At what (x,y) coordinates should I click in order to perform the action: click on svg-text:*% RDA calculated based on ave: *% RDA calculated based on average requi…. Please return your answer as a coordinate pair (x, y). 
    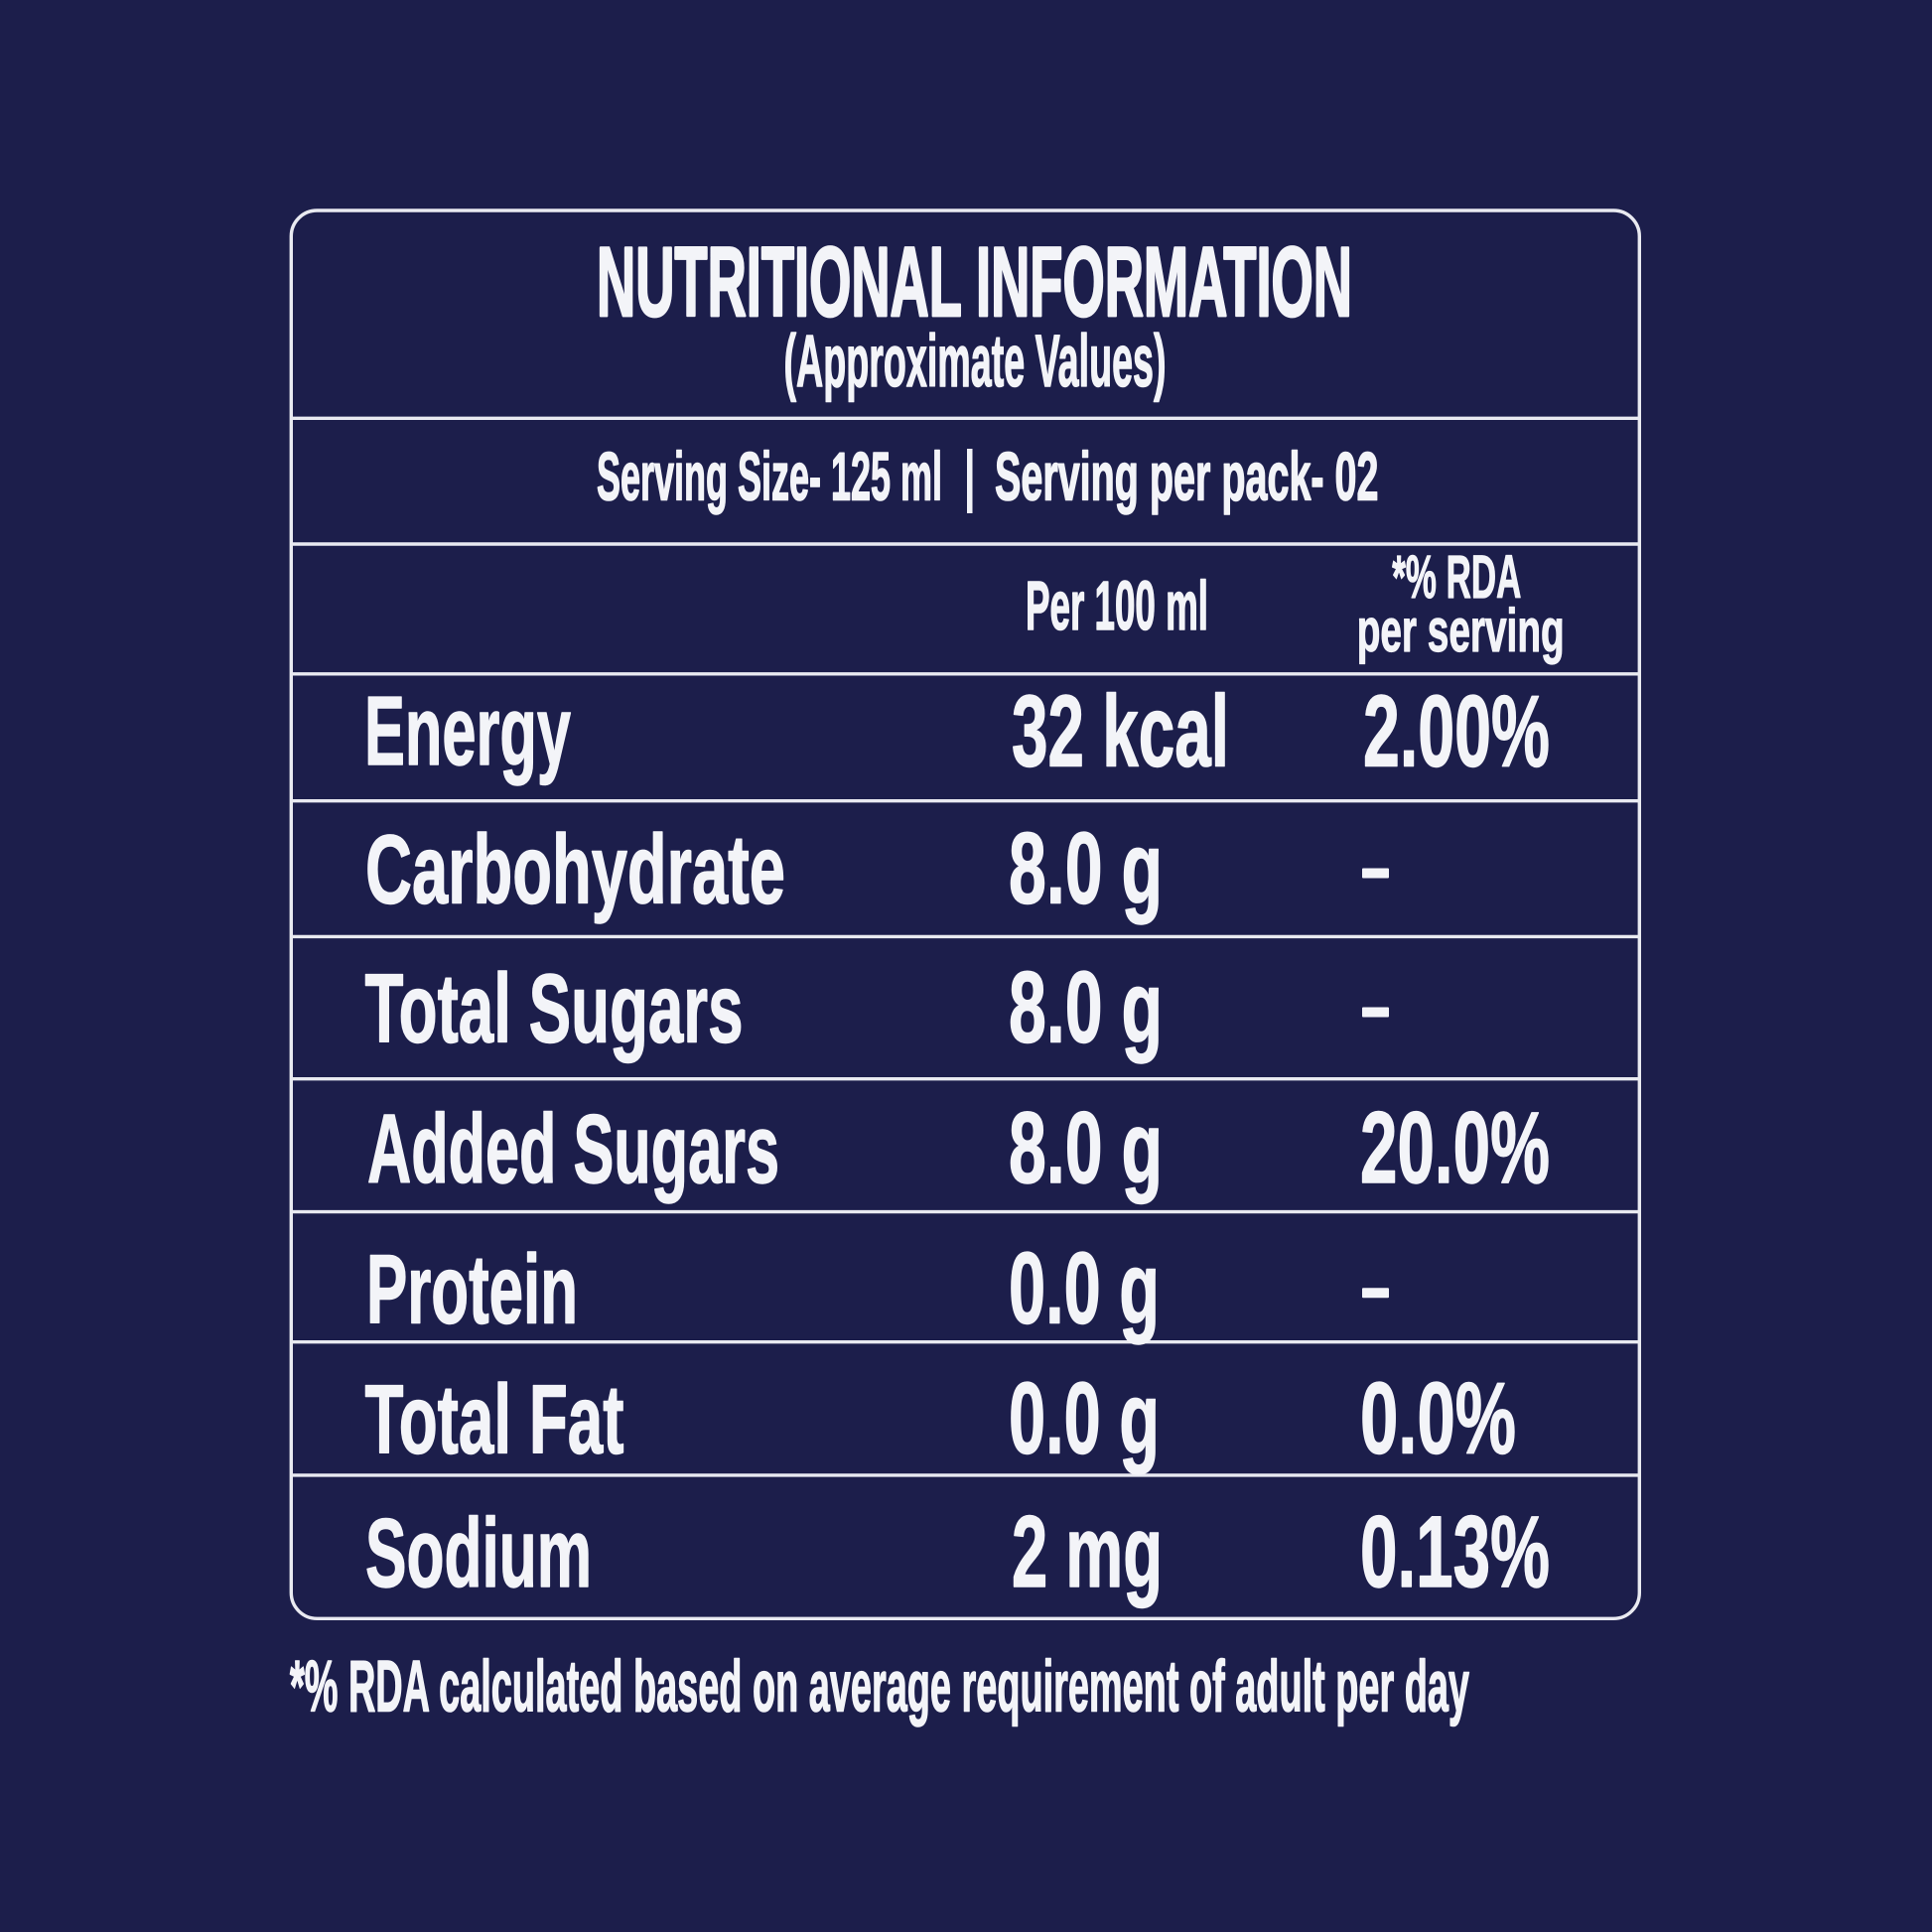
    Looking at the image, I should click on (880, 1686).